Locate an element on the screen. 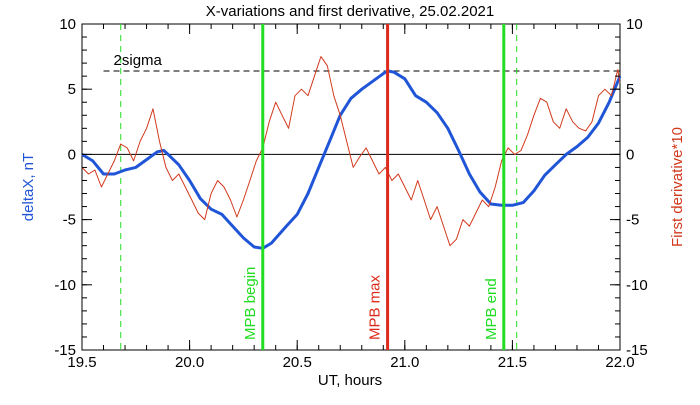  y-right-tick-label: 5 is located at coordinates (630, 89).